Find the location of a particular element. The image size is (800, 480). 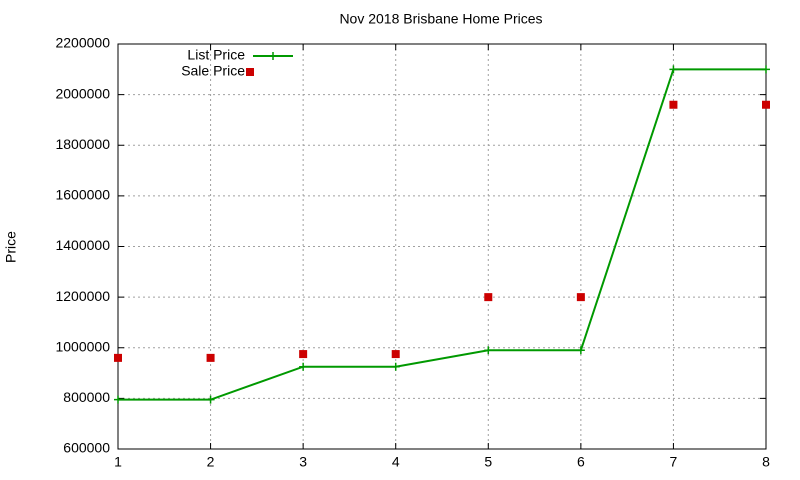

x-tick-label: 5 is located at coordinates (488, 462).